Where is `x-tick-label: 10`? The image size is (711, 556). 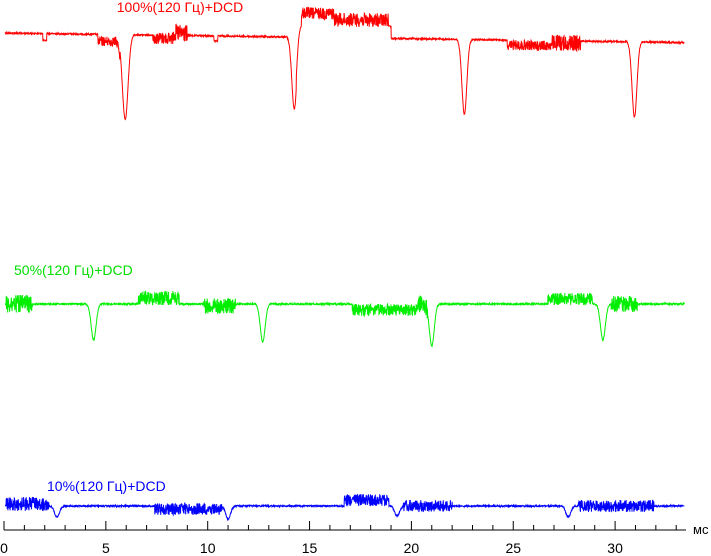
x-tick-label: 10 is located at coordinates (208, 548).